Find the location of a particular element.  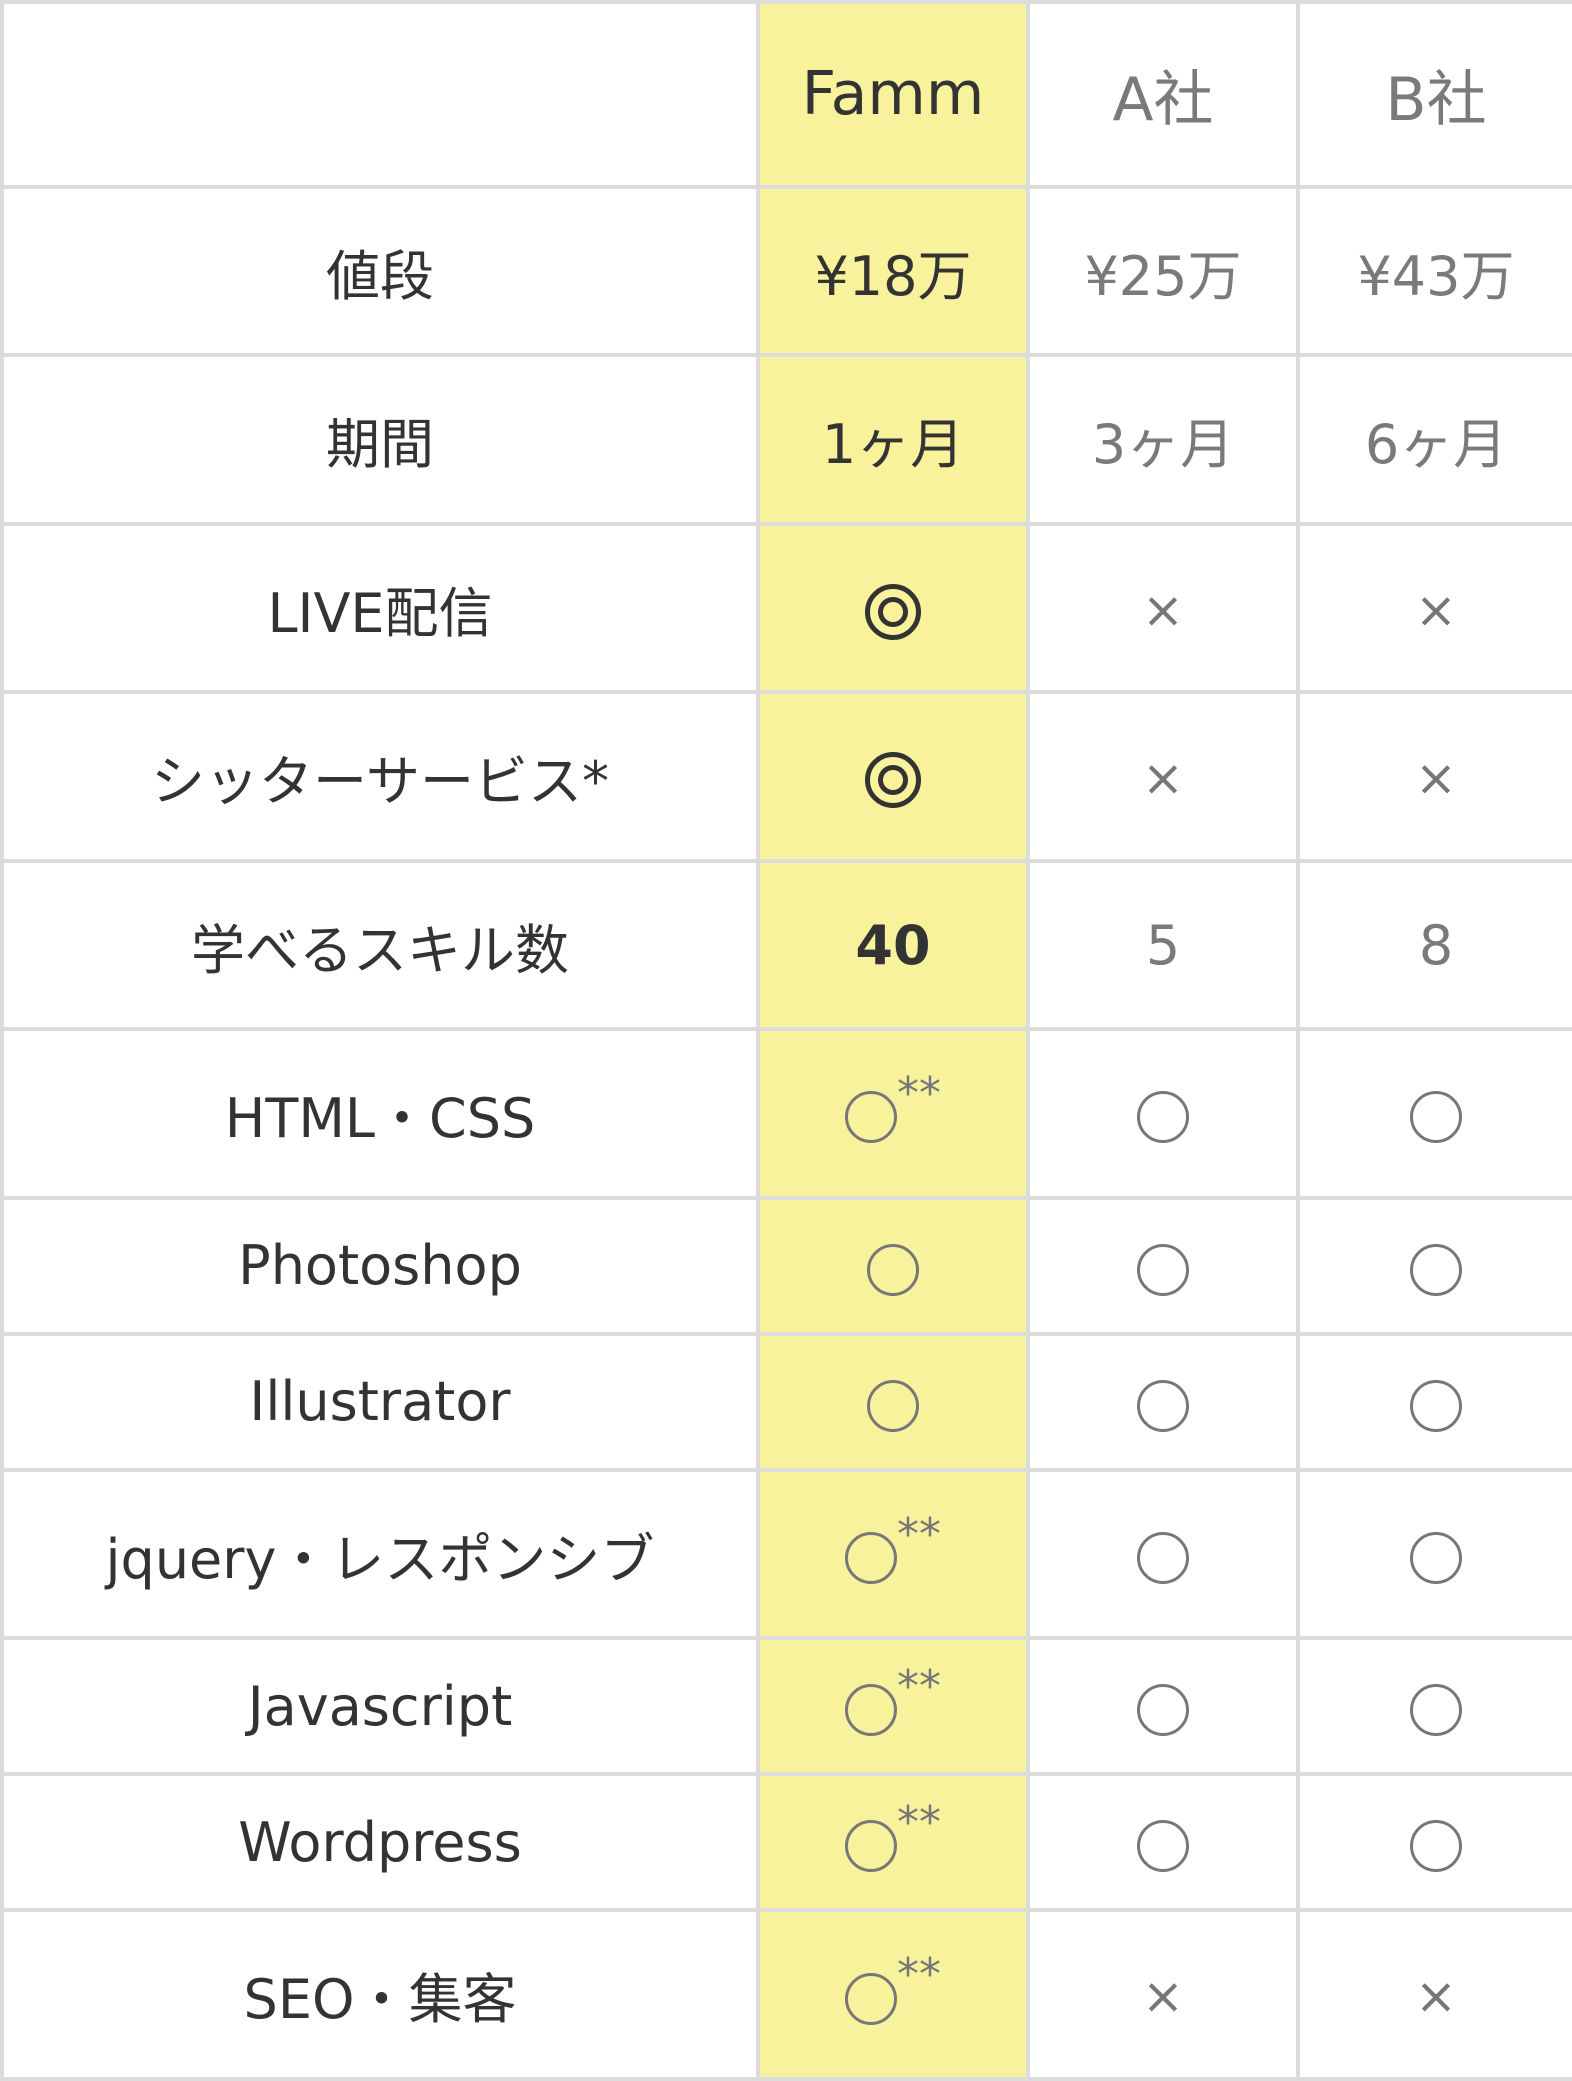

table-row: Illustrator is located at coordinates (786, 1401).